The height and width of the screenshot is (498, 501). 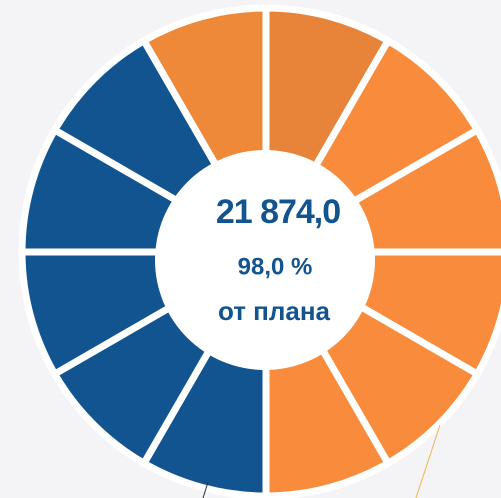 I want to click on center-caption: от плана, so click(x=274, y=311).